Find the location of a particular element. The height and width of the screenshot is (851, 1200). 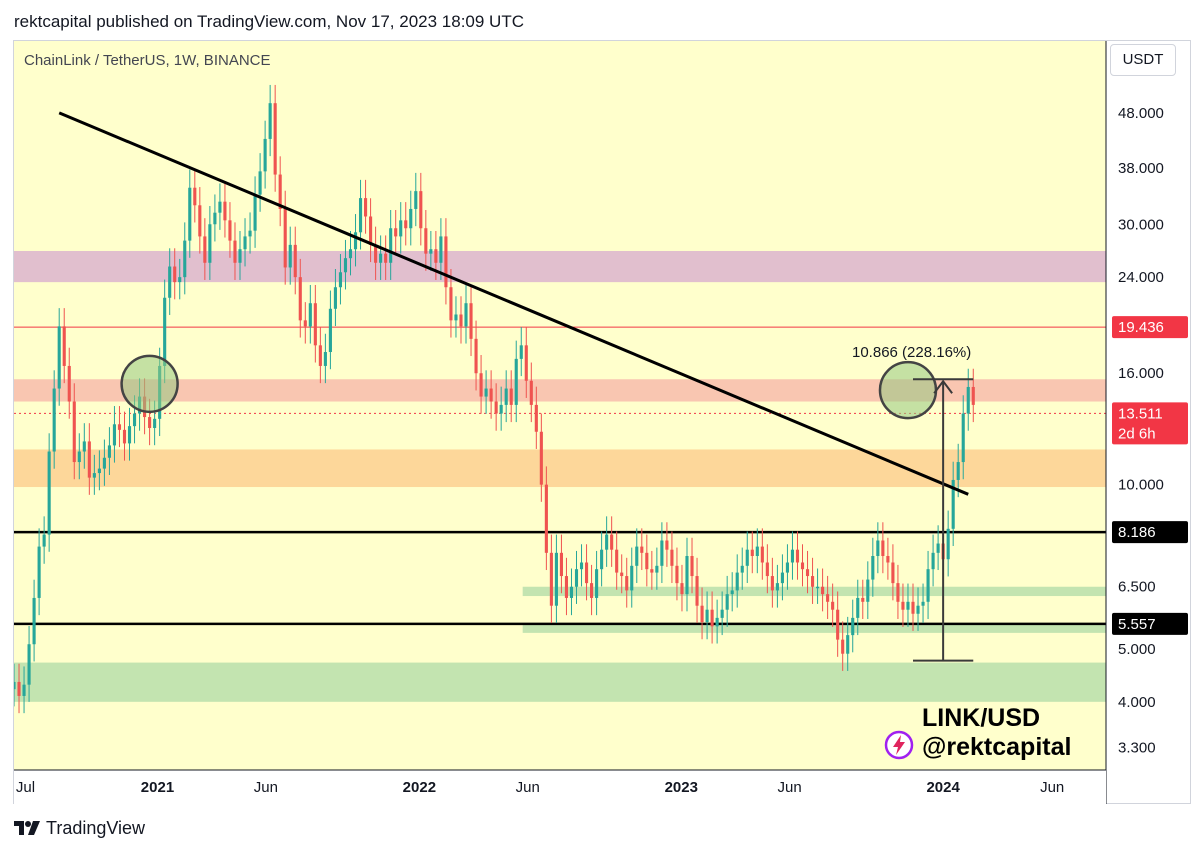

symbol-title: ChainLink / TetherUS, 1W, BINANCE is located at coordinates (147, 60).